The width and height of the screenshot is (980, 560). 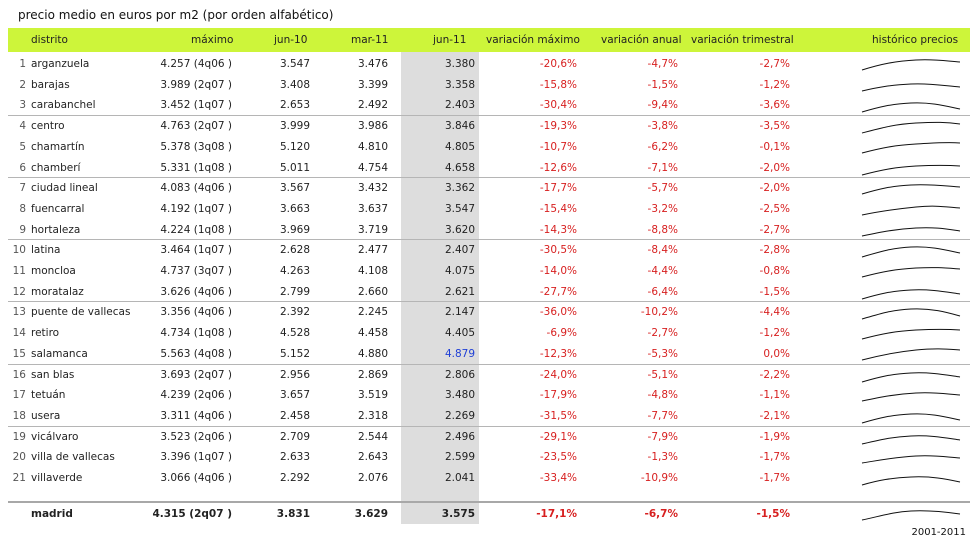 What do you see at coordinates (662, 374) in the screenshot?
I see `row-vanual: -5,1%` at bounding box center [662, 374].